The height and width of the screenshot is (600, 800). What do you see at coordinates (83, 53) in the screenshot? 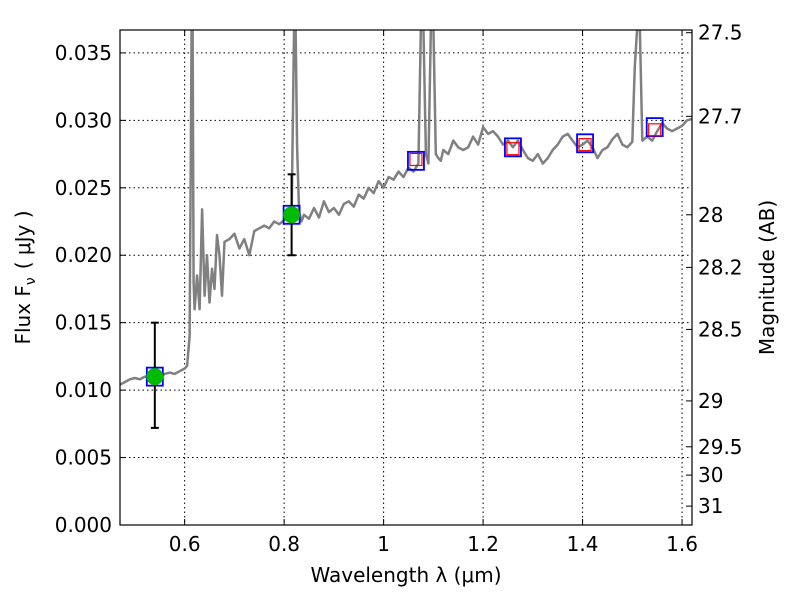
I see `y-tick-label: 0.035` at bounding box center [83, 53].